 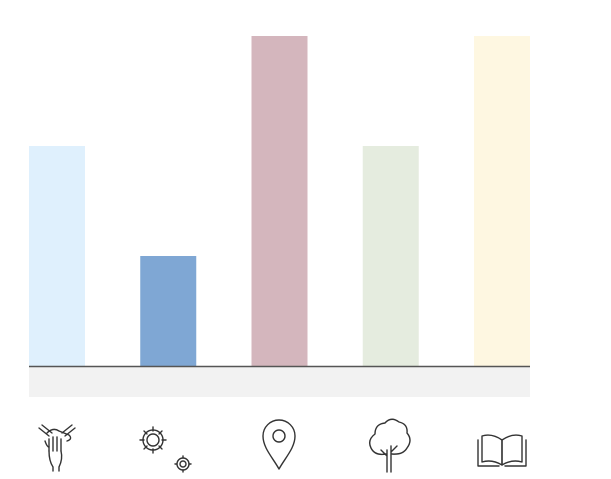 What do you see at coordinates (165, 449) in the screenshot?
I see `gears-icon` at bounding box center [165, 449].